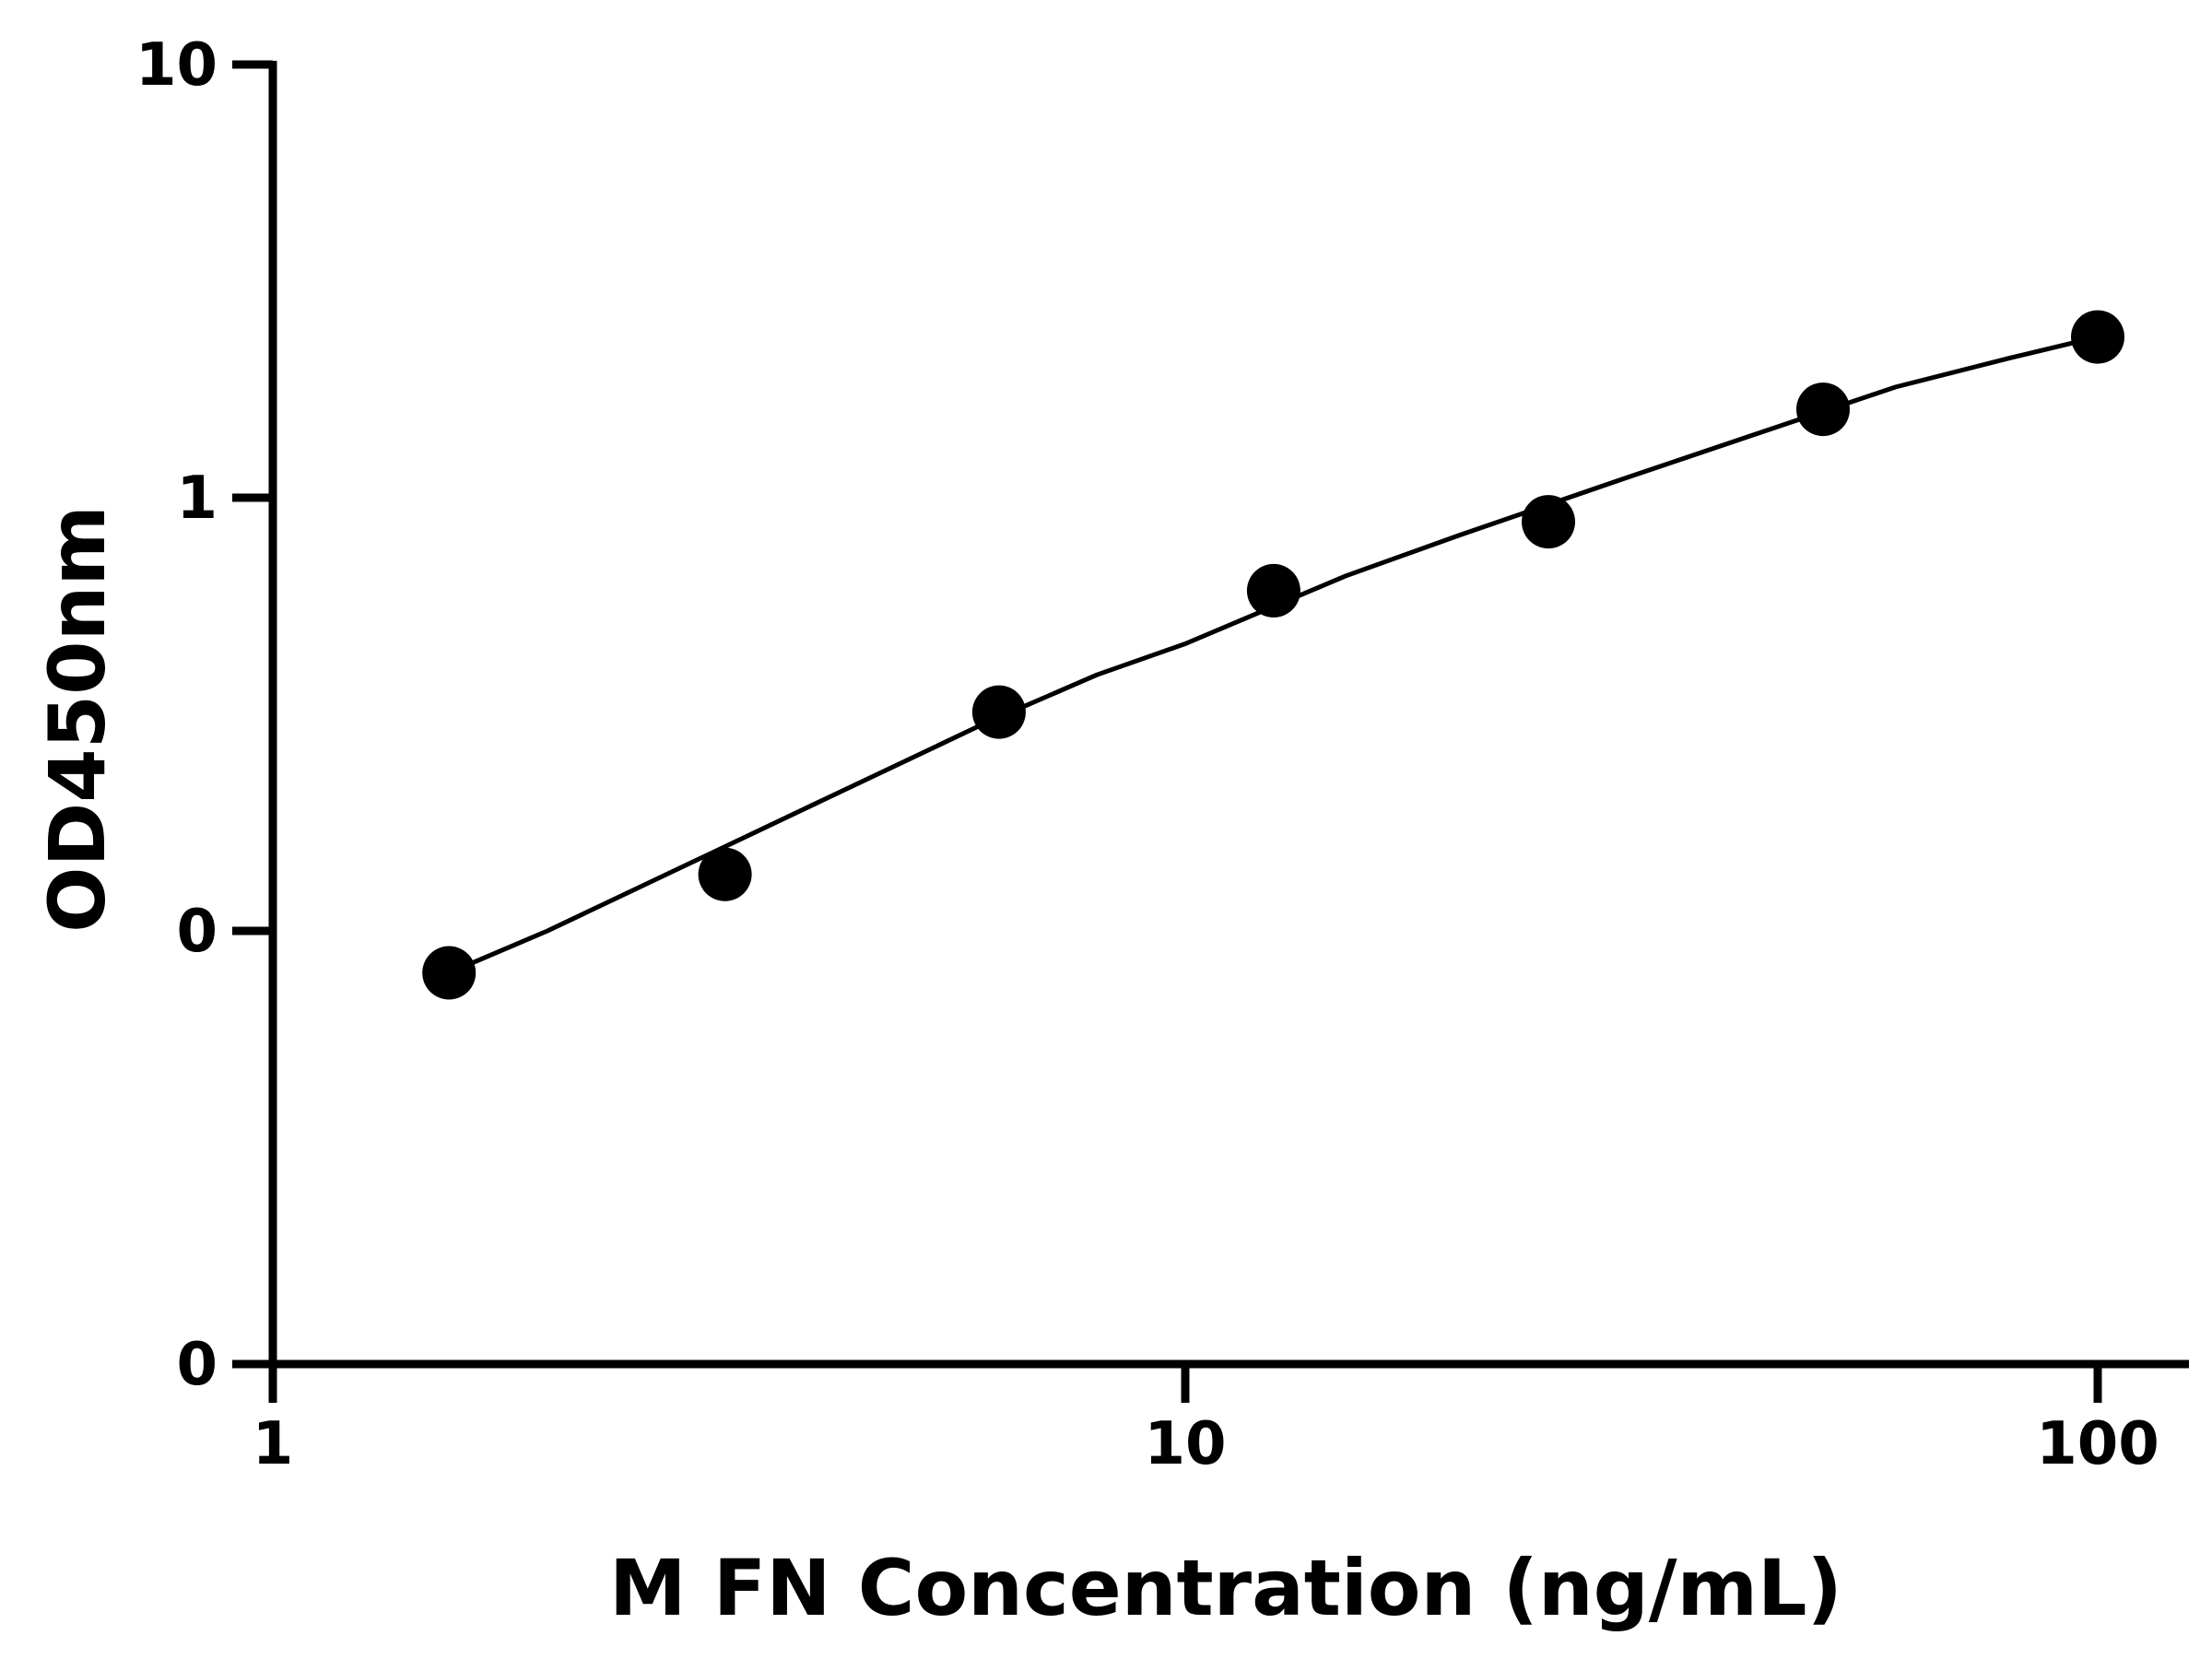  I want to click on x-tick-label: 10, so click(1185, 1444).